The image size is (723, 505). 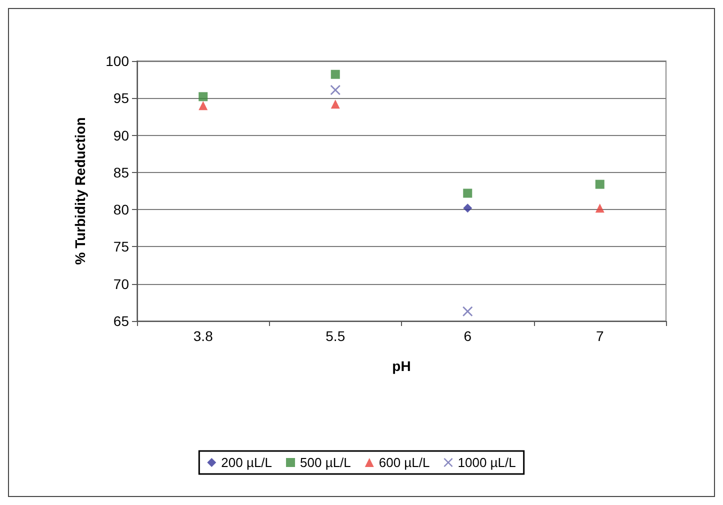 I want to click on x-axis-title: pH, so click(x=401, y=366).